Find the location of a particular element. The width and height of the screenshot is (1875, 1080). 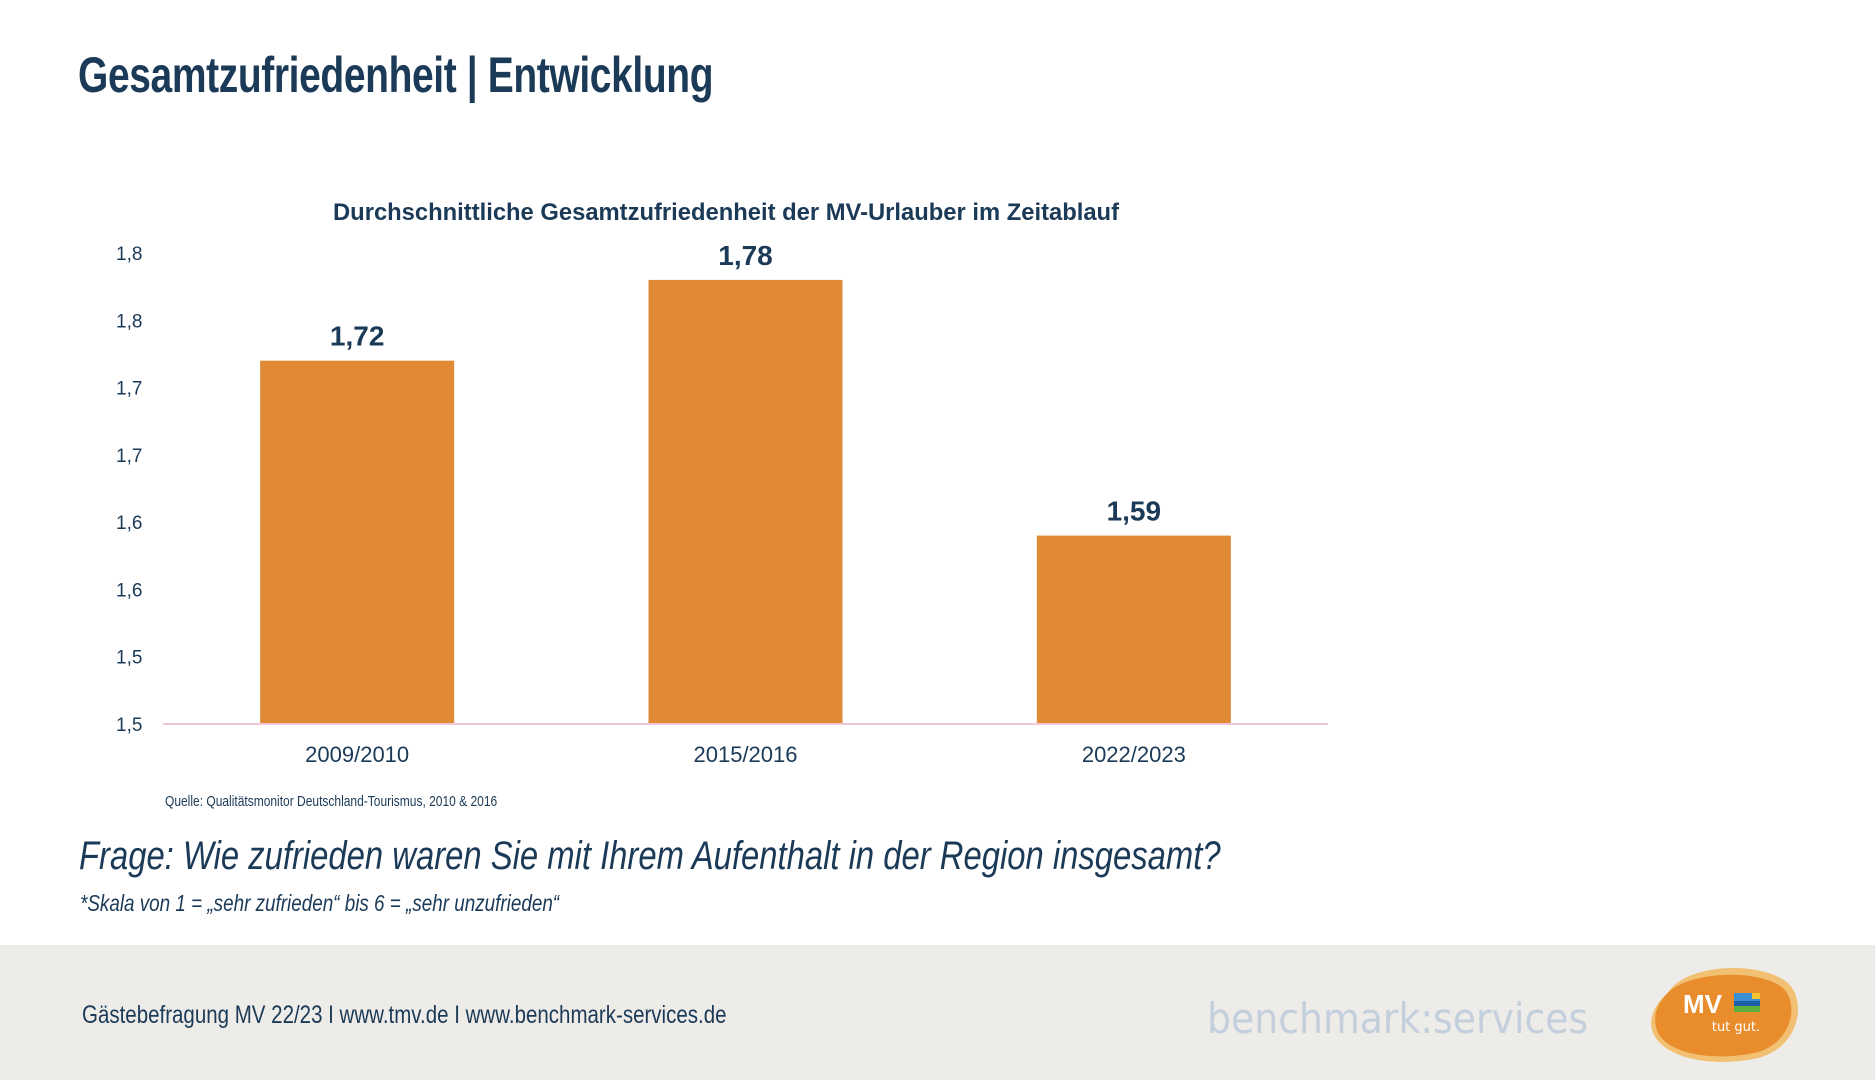

brand-wordmark: benchmark:services is located at coordinates (1398, 1018).